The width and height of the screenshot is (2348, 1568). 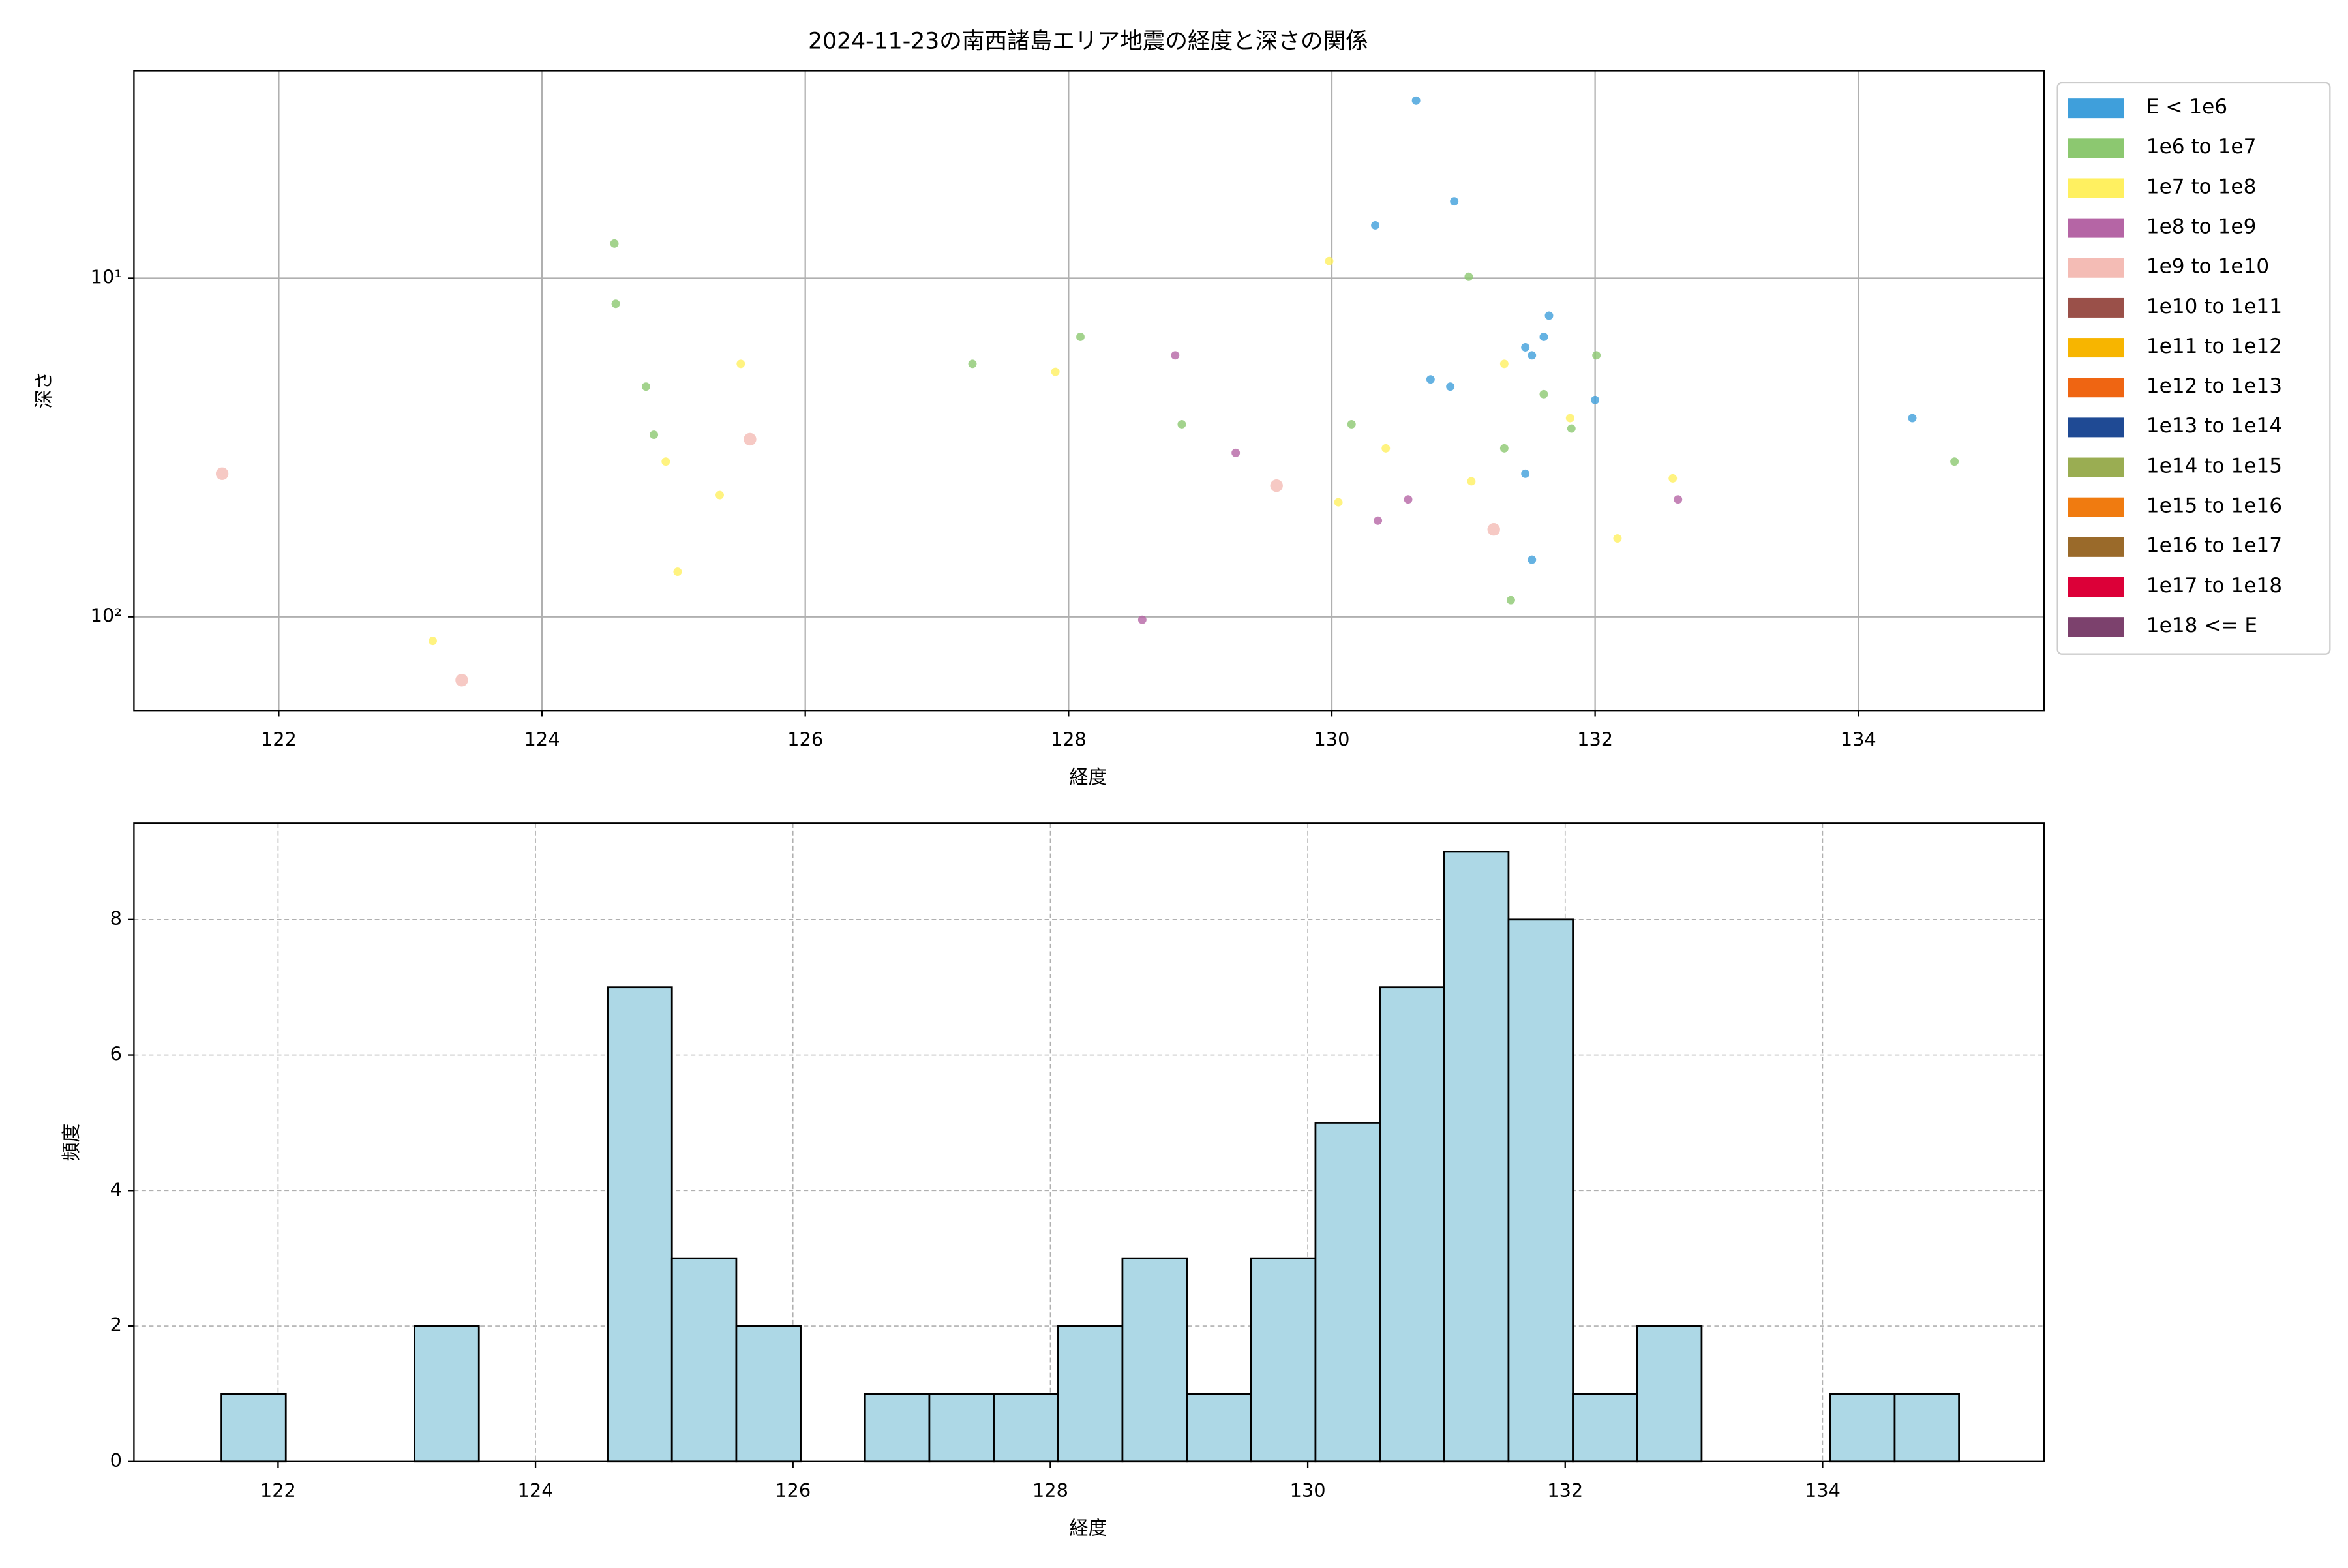 I want to click on y-tick-label: 4, so click(x=116, y=1189).